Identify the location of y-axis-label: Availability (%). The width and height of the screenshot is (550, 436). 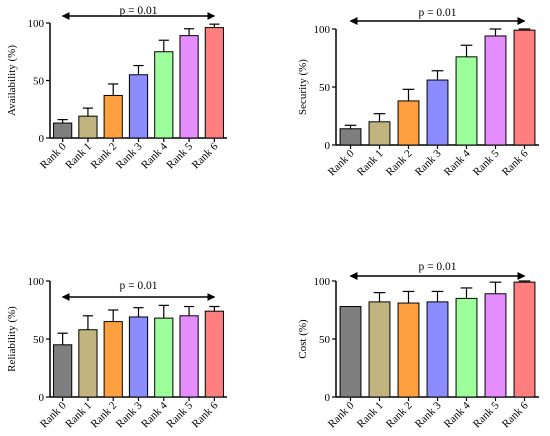
(12, 80).